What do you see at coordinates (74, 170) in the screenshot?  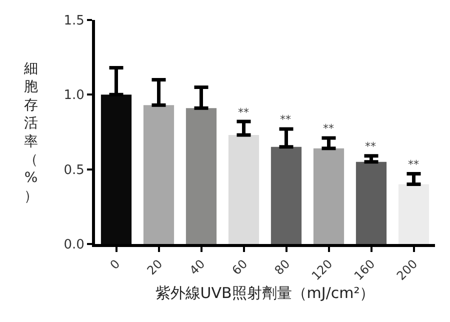 I see `y-tick-label: 0.5` at bounding box center [74, 170].